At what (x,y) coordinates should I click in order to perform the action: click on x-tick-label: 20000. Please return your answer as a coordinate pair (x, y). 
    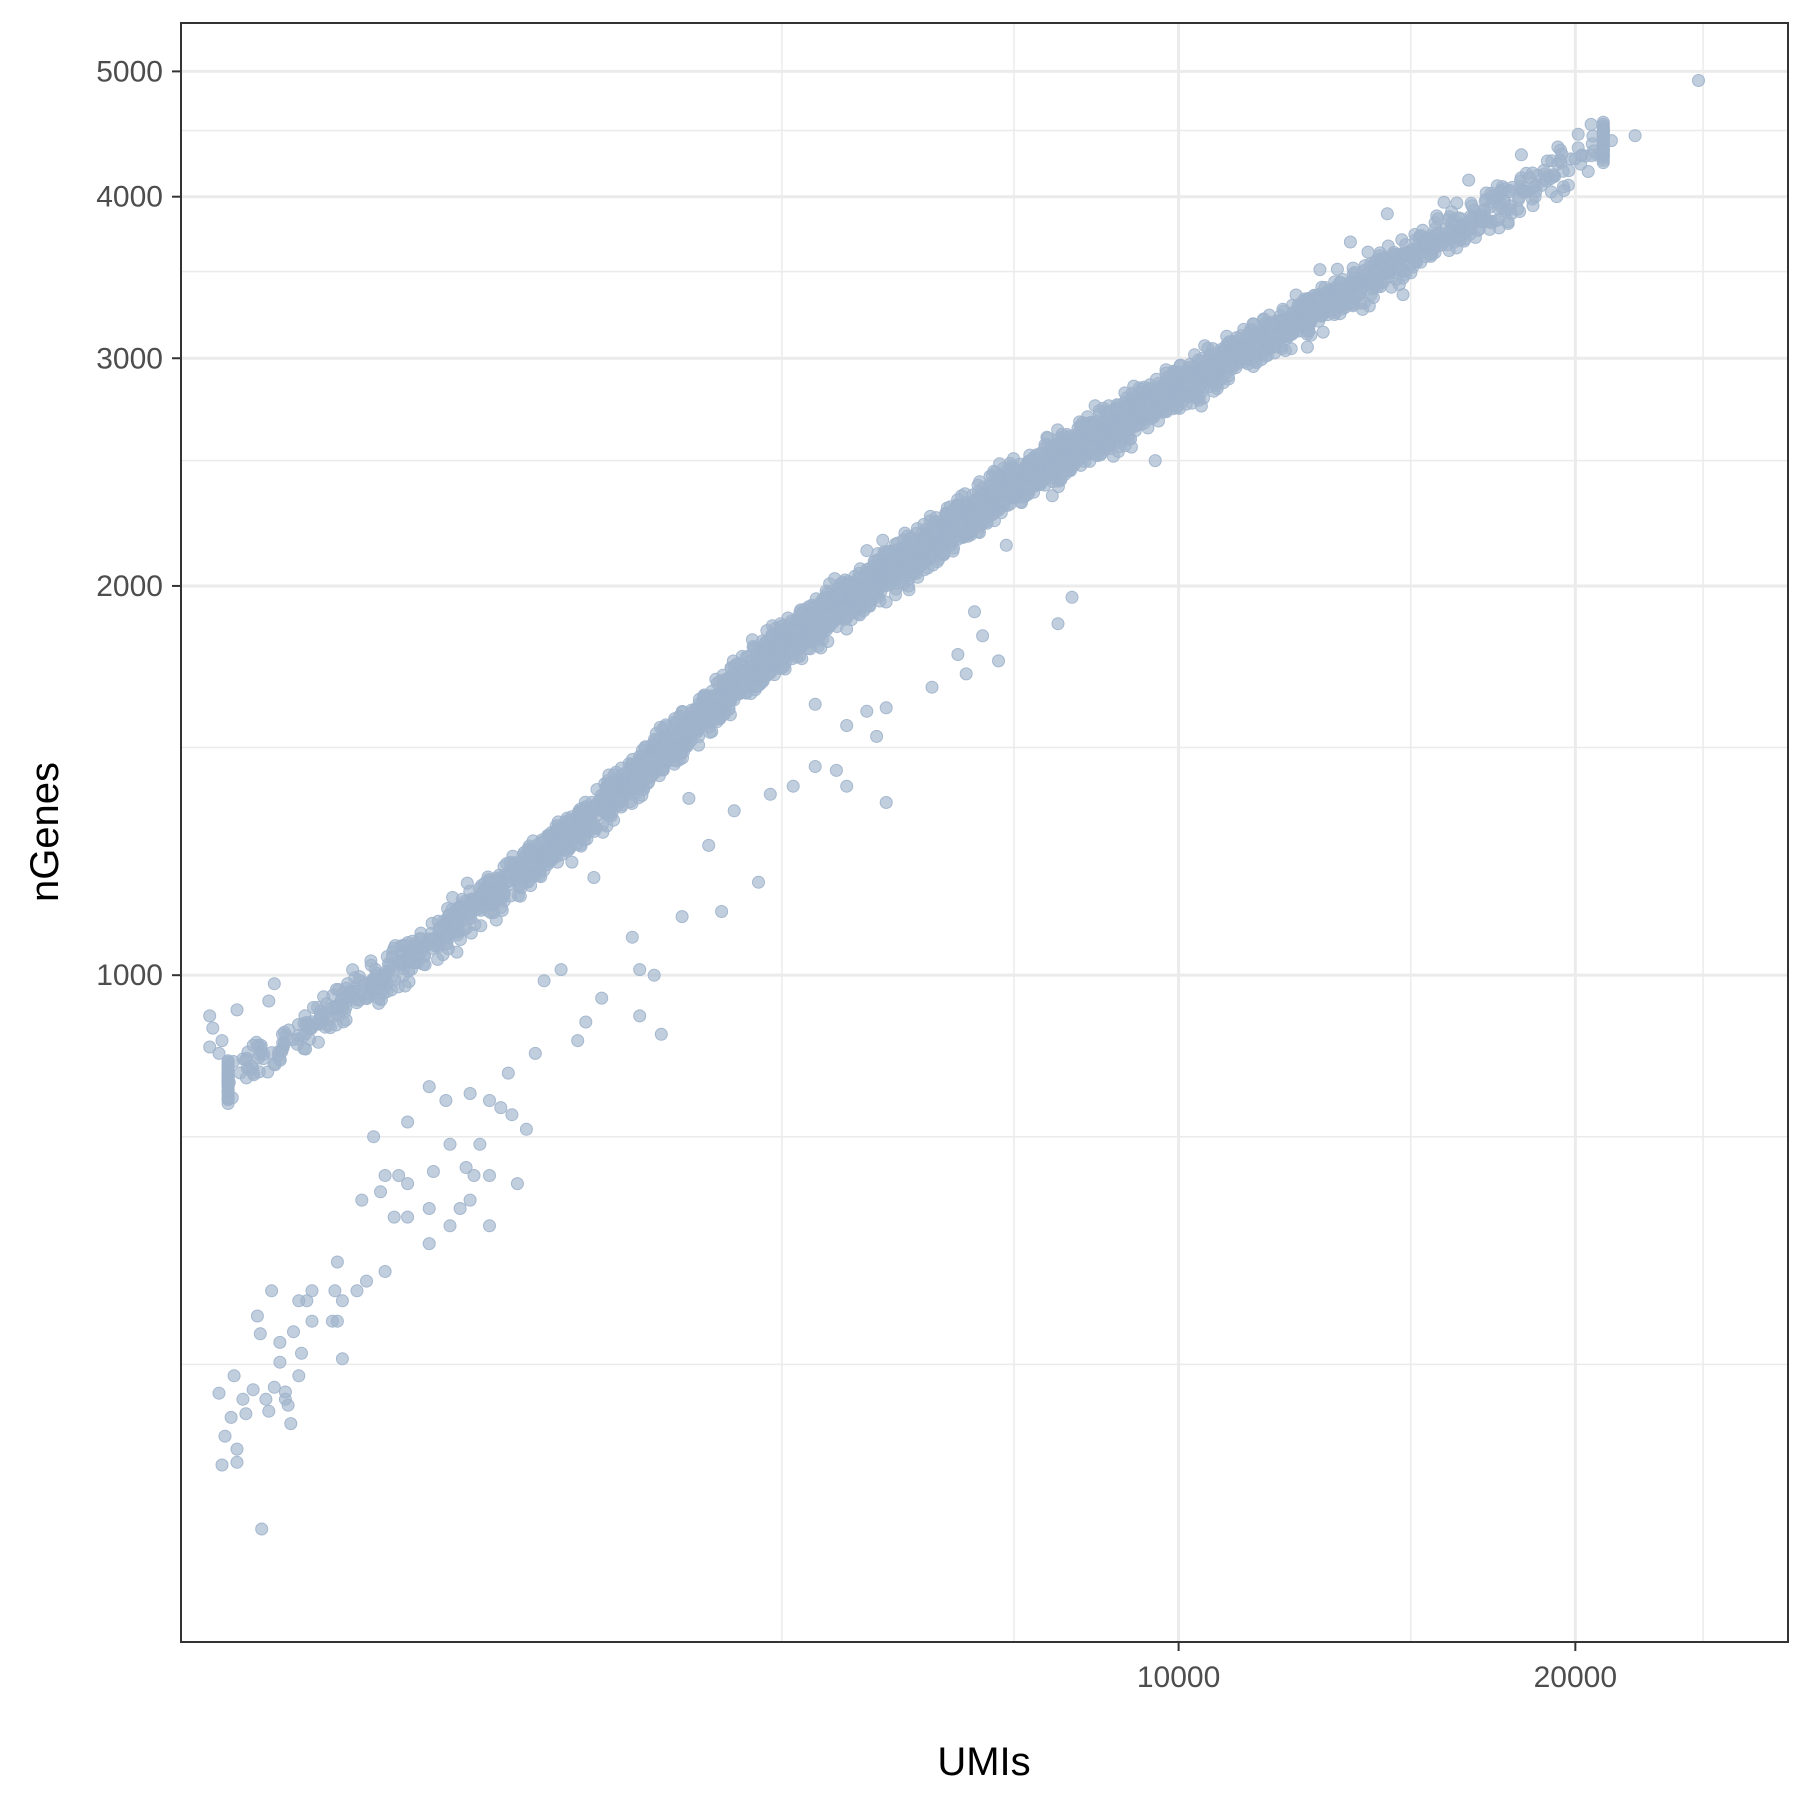
    Looking at the image, I should click on (1575, 1677).